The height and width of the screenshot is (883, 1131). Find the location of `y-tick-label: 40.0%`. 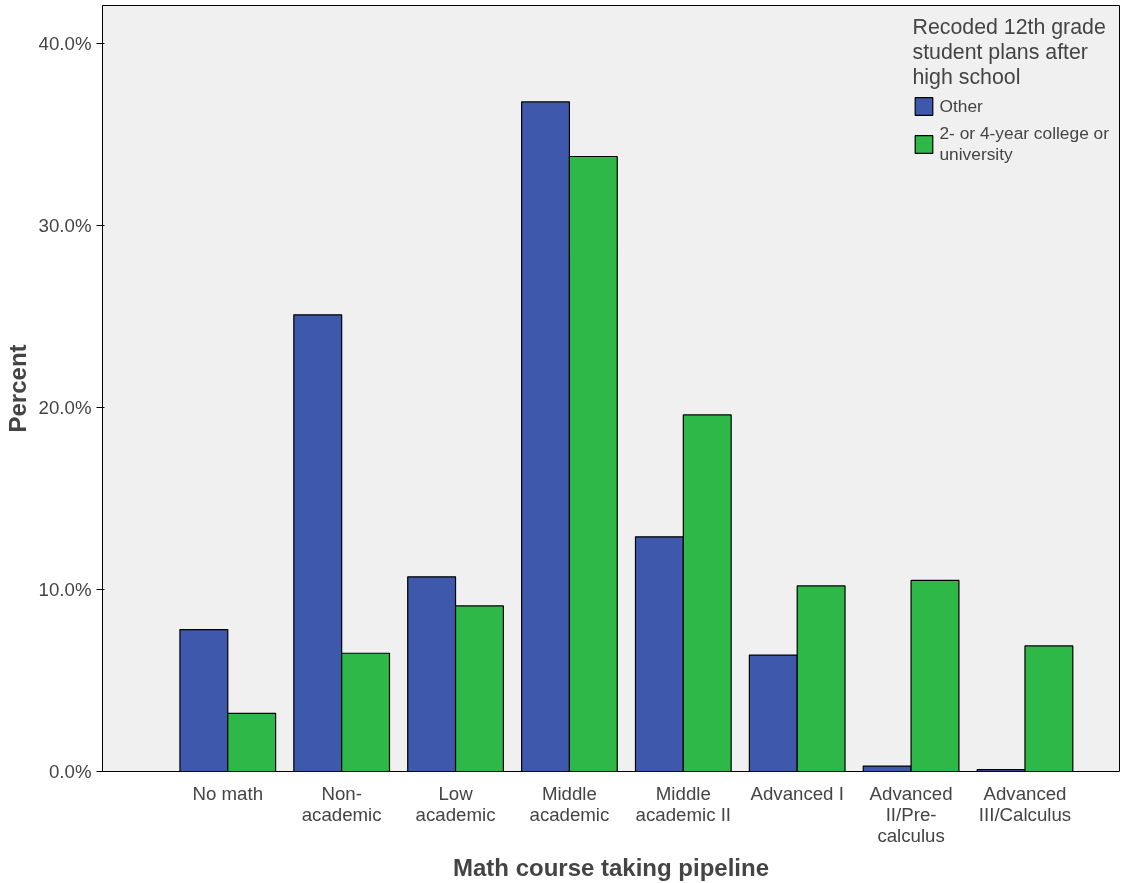

y-tick-label: 40.0% is located at coordinates (65, 44).